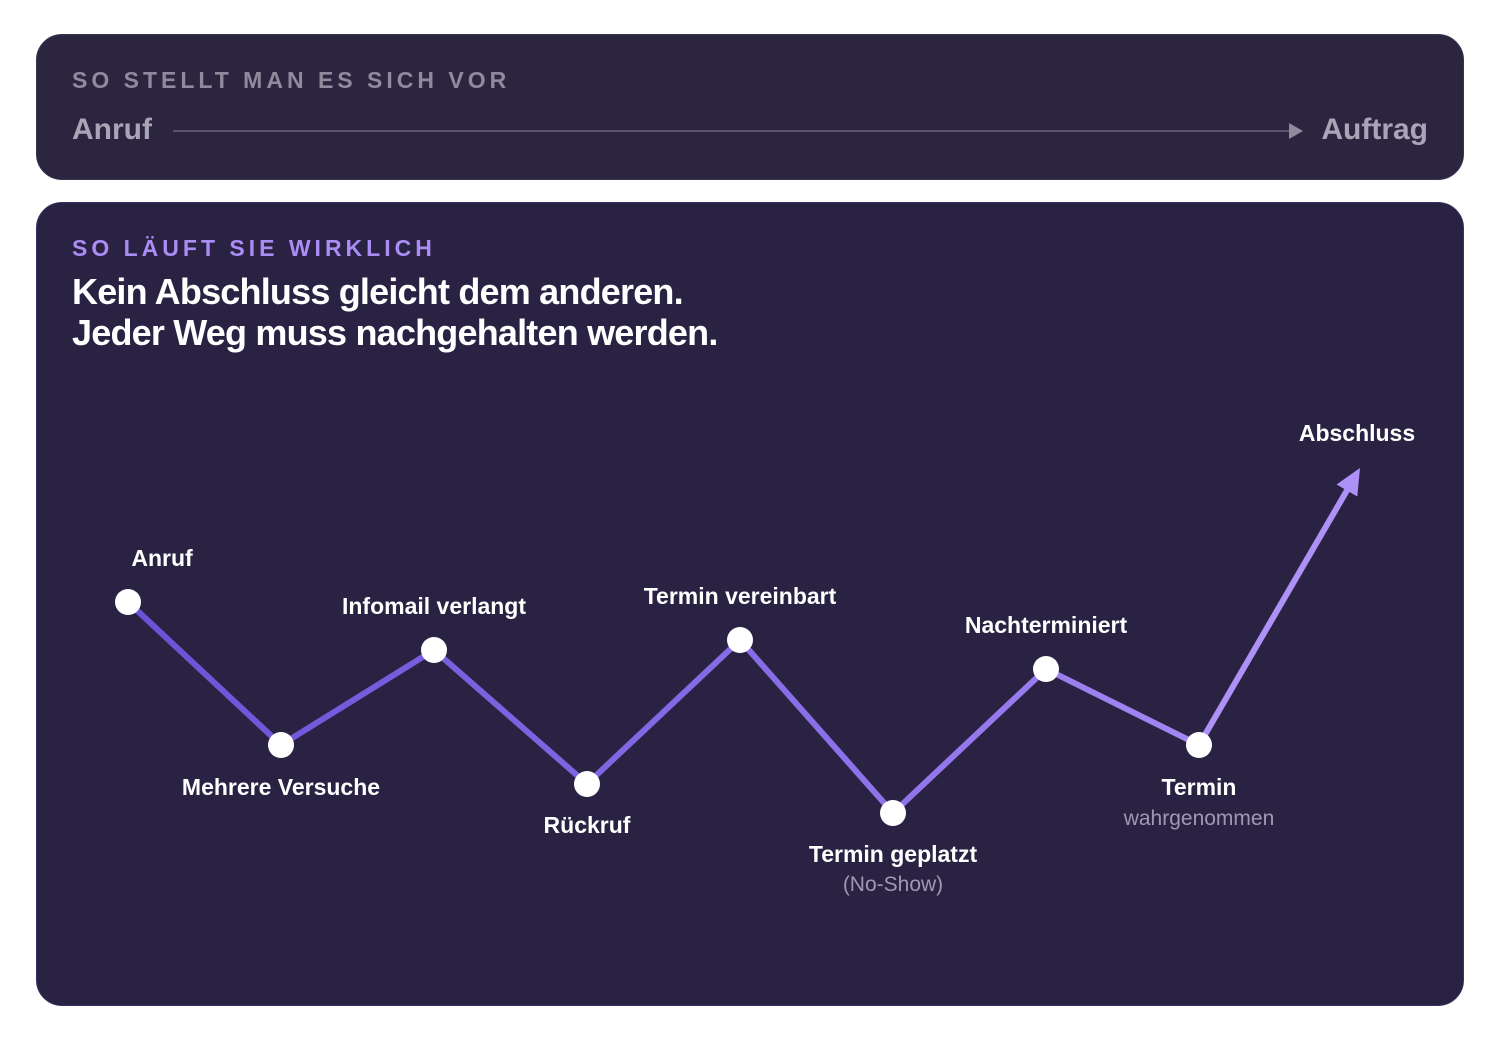 The height and width of the screenshot is (1045, 1500). Describe the element at coordinates (1357, 433) in the screenshot. I see `journey-end-label: Abschluss` at that location.